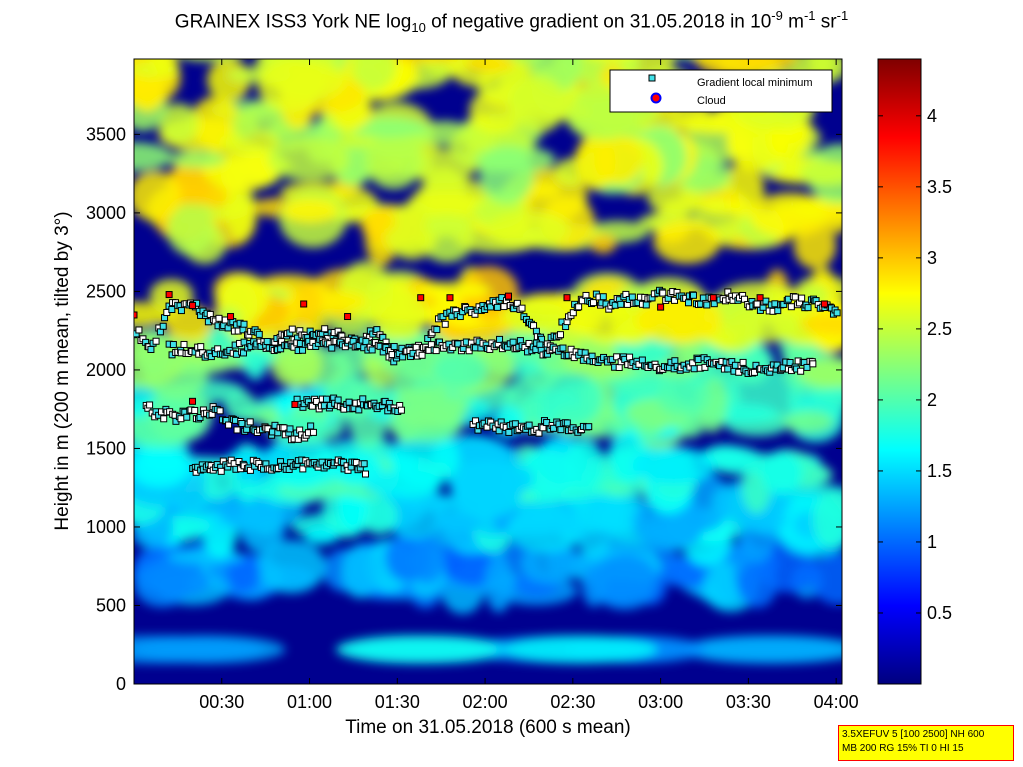 The width and height of the screenshot is (1023, 767). What do you see at coordinates (939, 471) in the screenshot?
I see `colorbar-tick-label: 1.5` at bounding box center [939, 471].